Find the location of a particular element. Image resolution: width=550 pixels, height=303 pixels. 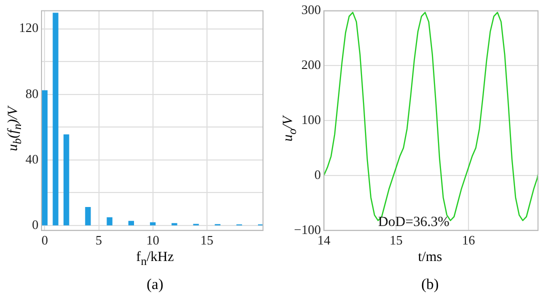

y-tick-label: 120 is located at coordinates (28, 28).